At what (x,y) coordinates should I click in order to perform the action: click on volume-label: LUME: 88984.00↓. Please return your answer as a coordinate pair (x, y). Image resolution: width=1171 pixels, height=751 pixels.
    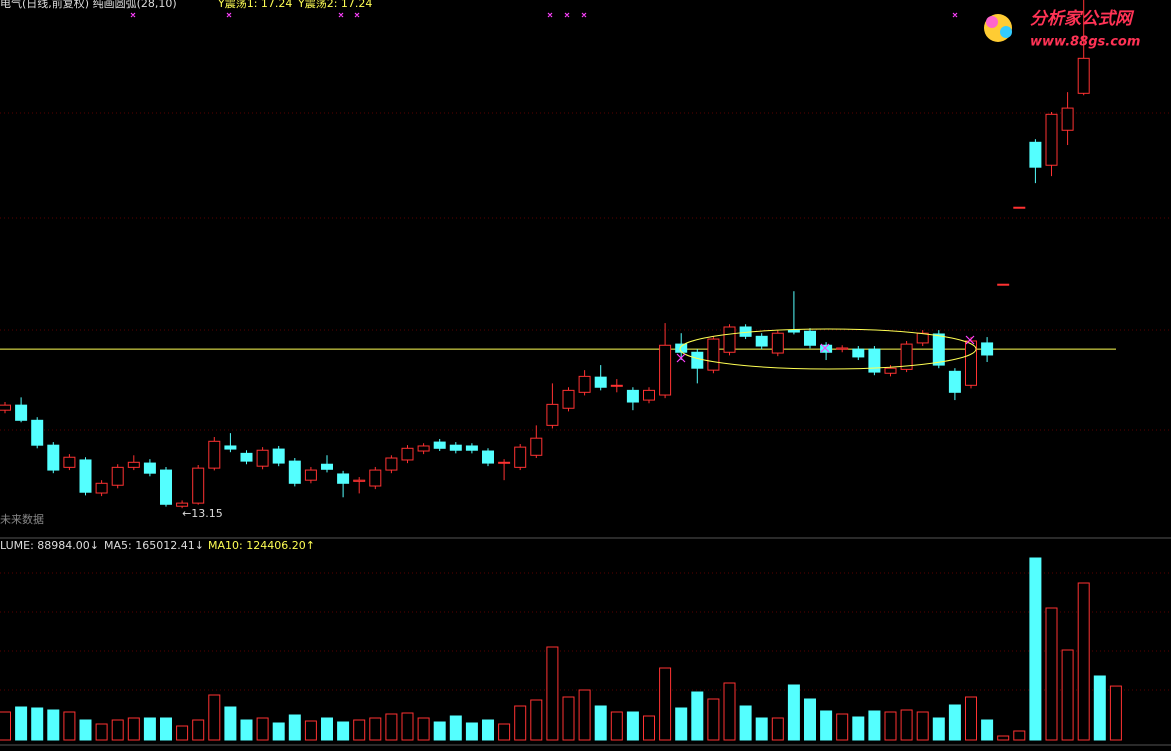
    Looking at the image, I should click on (49, 545).